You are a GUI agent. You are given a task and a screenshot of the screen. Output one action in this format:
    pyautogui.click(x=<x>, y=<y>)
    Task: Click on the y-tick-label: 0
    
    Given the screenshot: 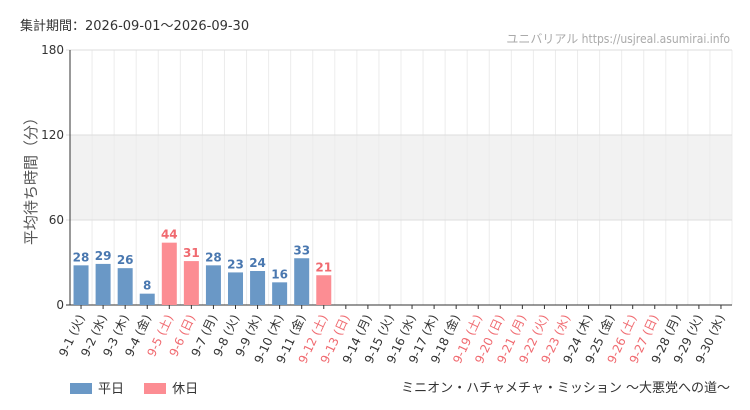 What is the action you would take?
    pyautogui.click(x=60, y=305)
    